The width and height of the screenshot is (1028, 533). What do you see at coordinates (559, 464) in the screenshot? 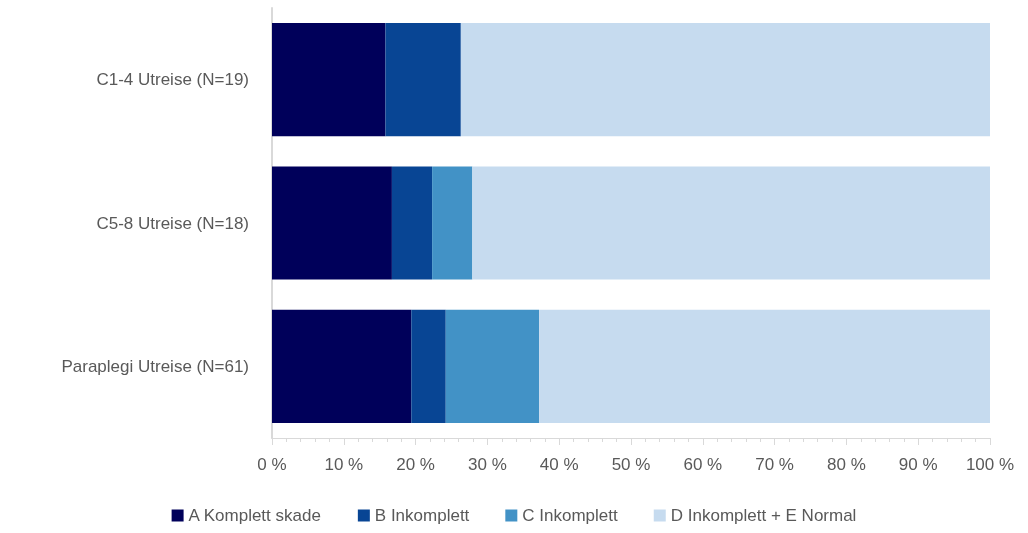
I see `x-tick-label: 40 %` at bounding box center [559, 464].